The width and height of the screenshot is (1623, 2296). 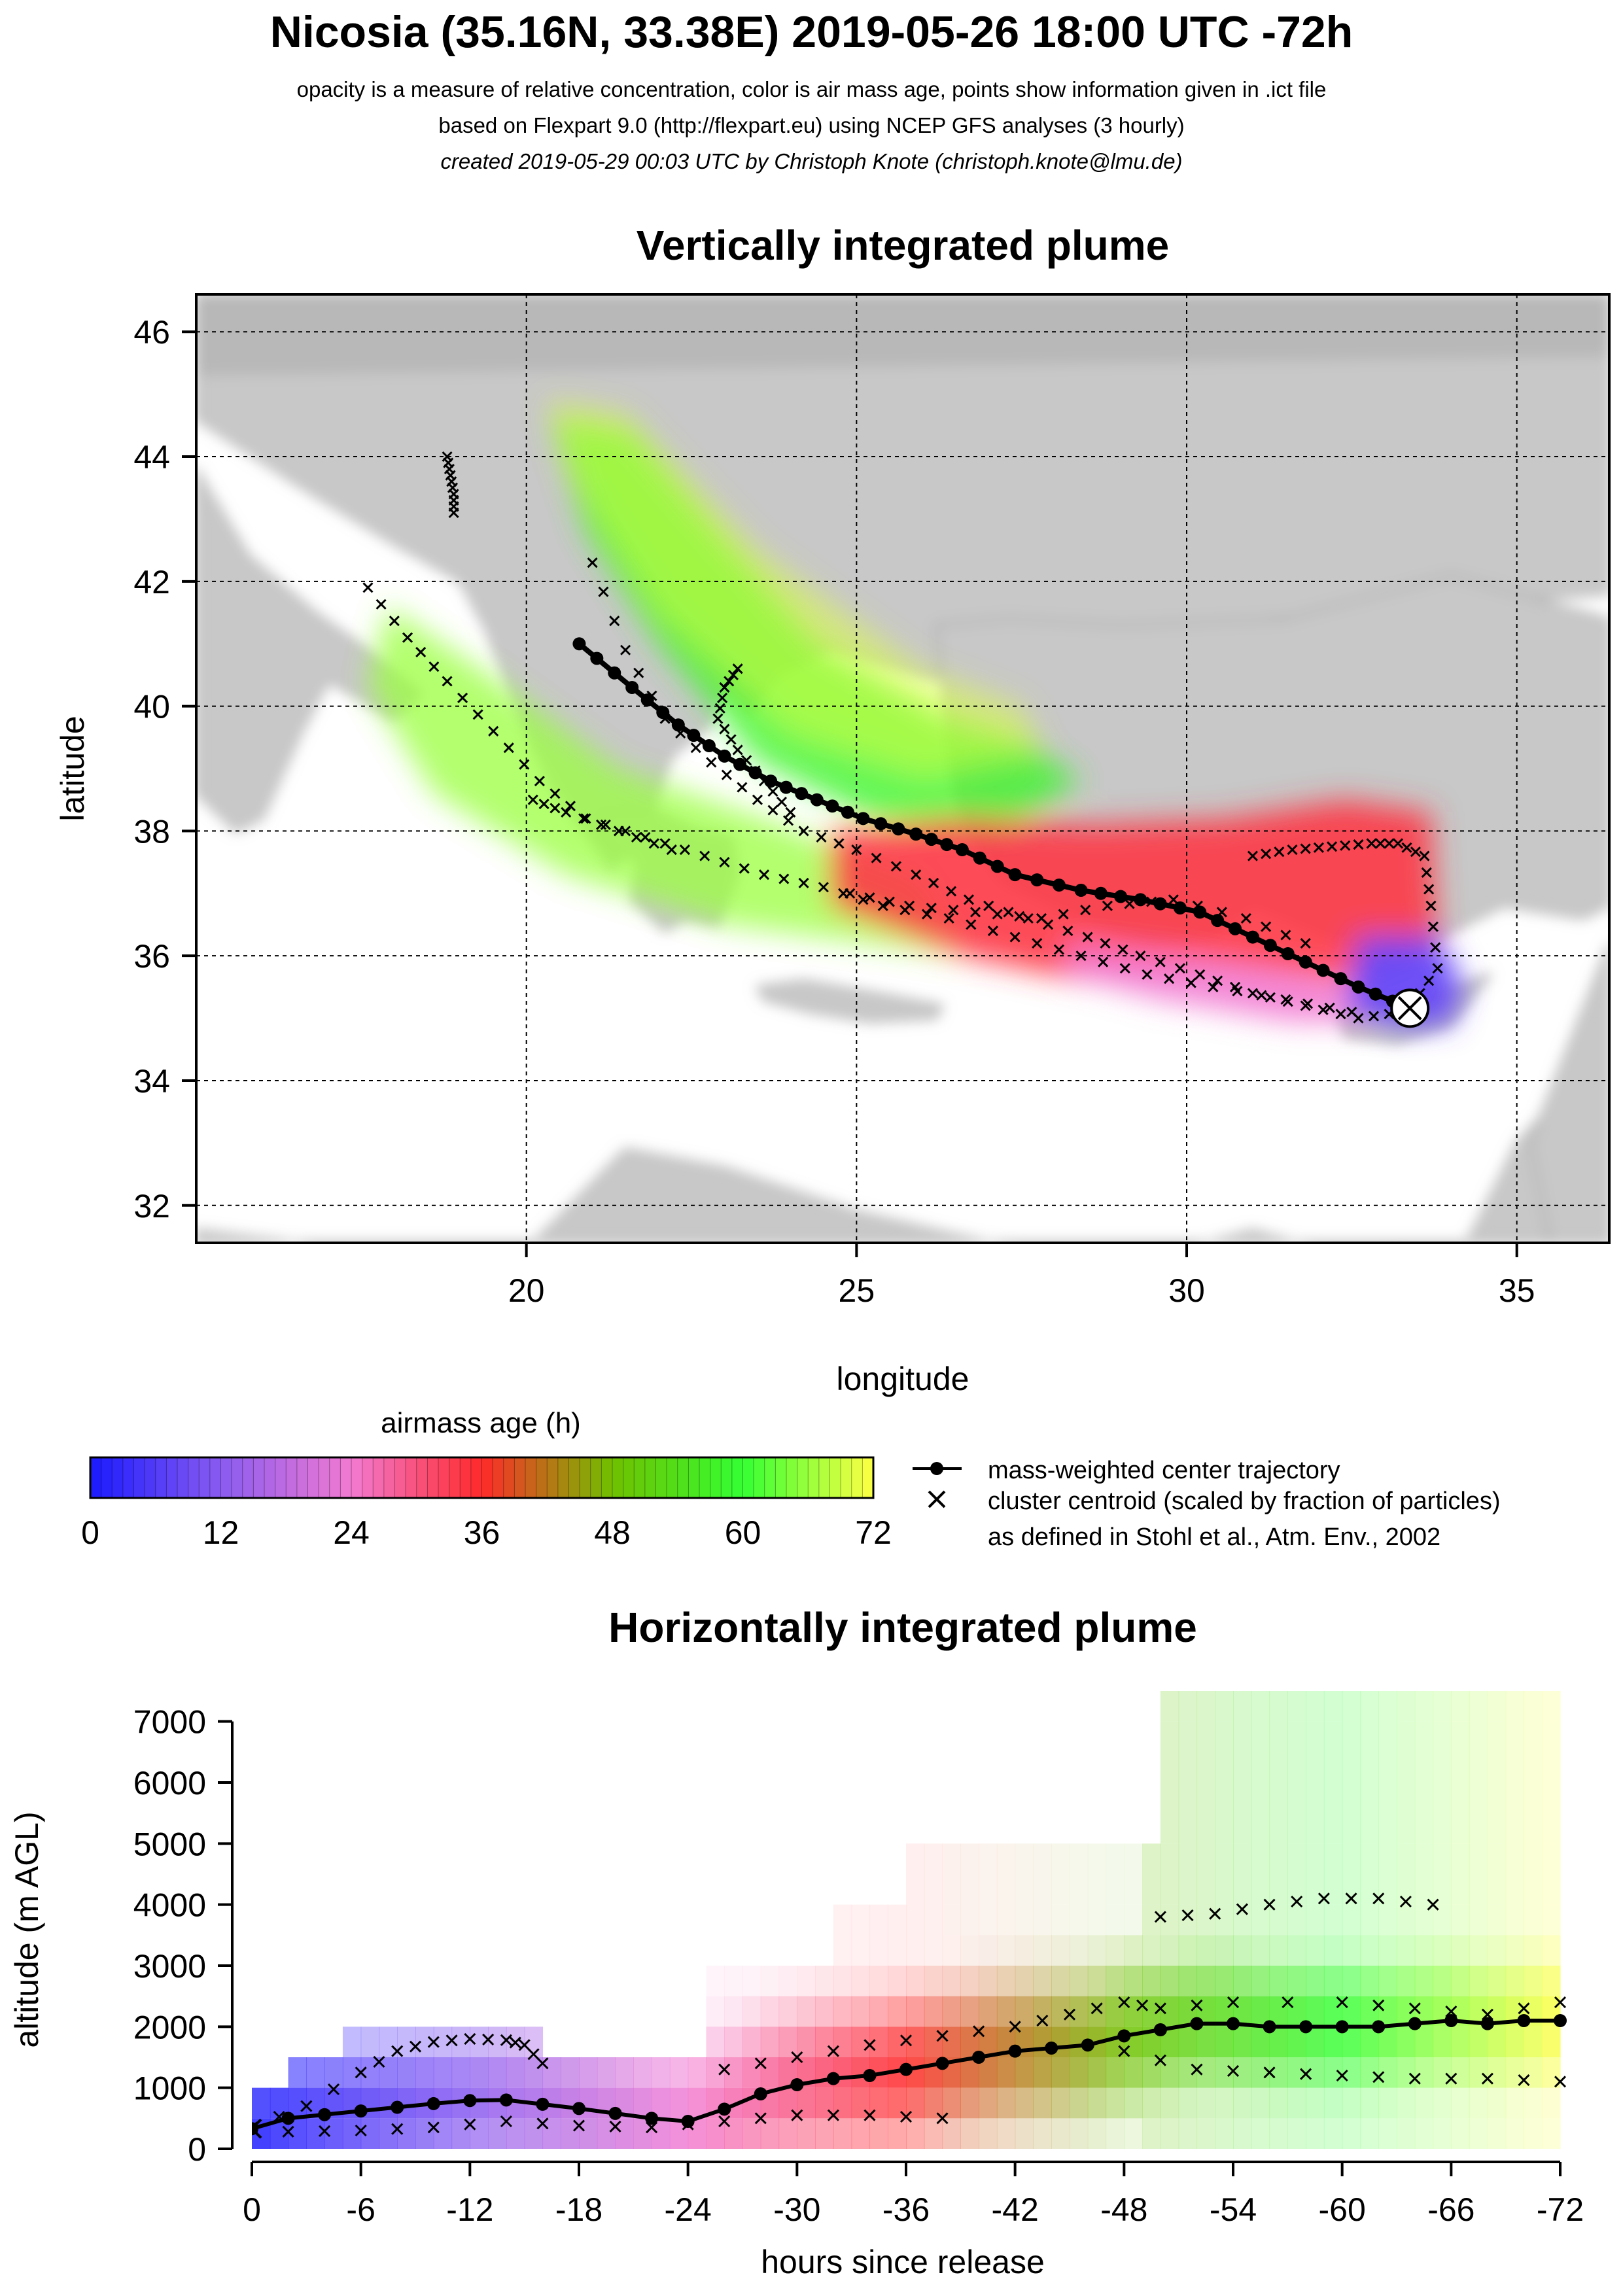 What do you see at coordinates (903, 1379) in the screenshot?
I see `map-x-axis-label: longitude` at bounding box center [903, 1379].